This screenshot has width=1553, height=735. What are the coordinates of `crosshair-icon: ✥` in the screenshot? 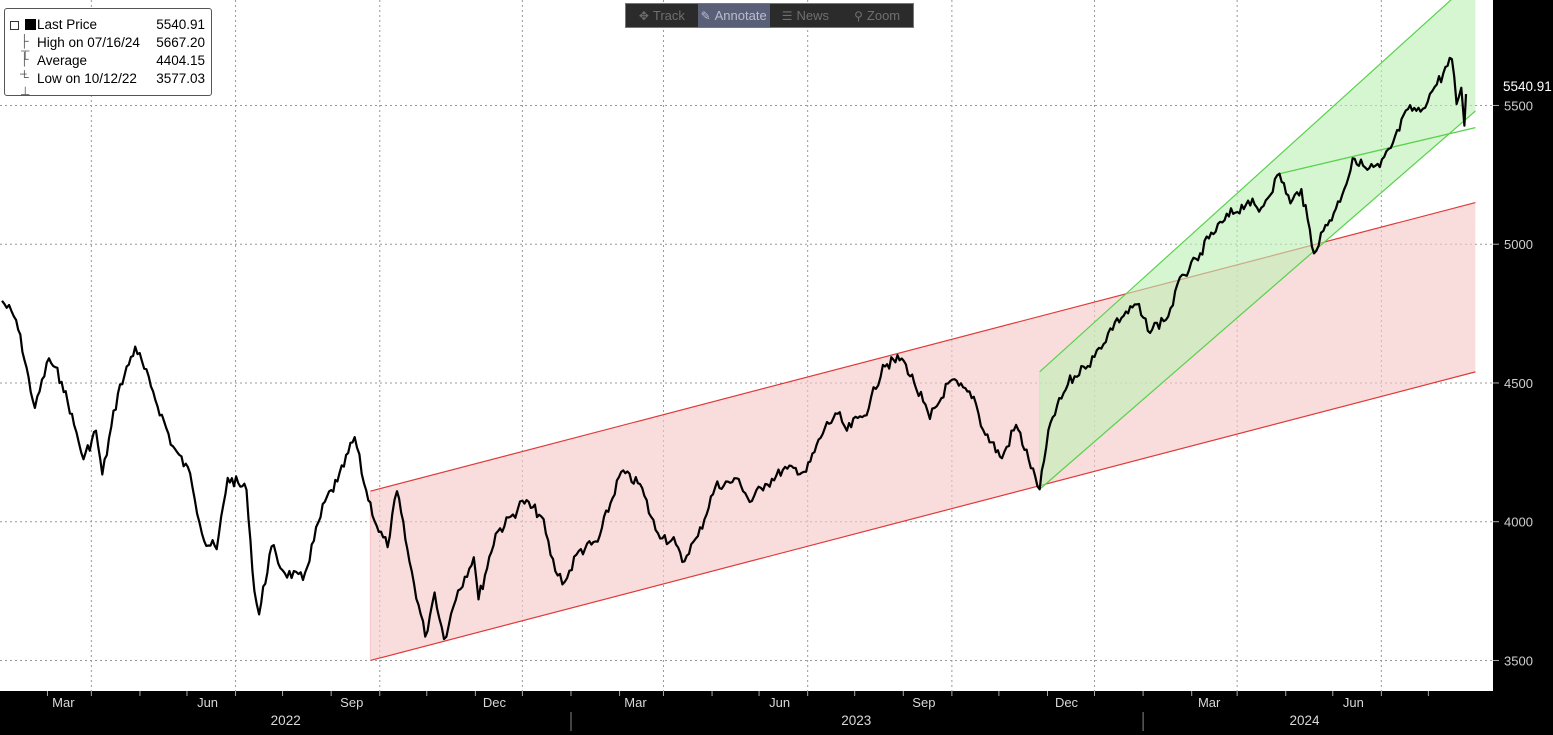 It's located at (643, 15).